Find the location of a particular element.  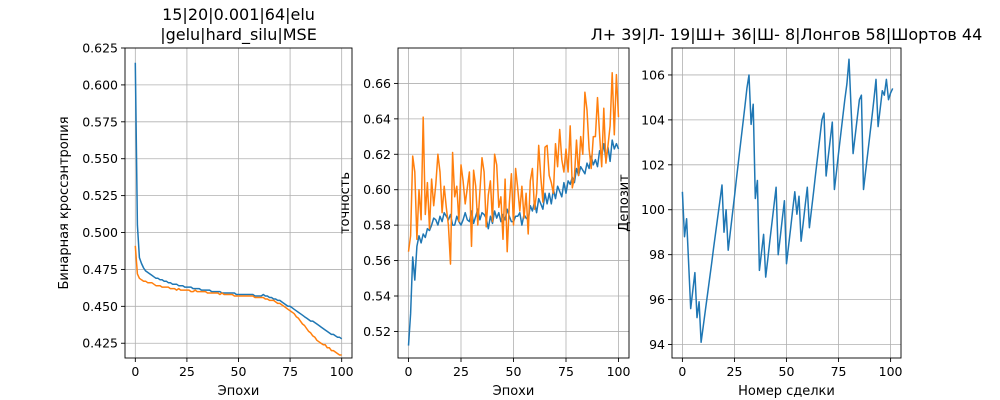

y-tick-label: 0.62 is located at coordinates (377, 154).